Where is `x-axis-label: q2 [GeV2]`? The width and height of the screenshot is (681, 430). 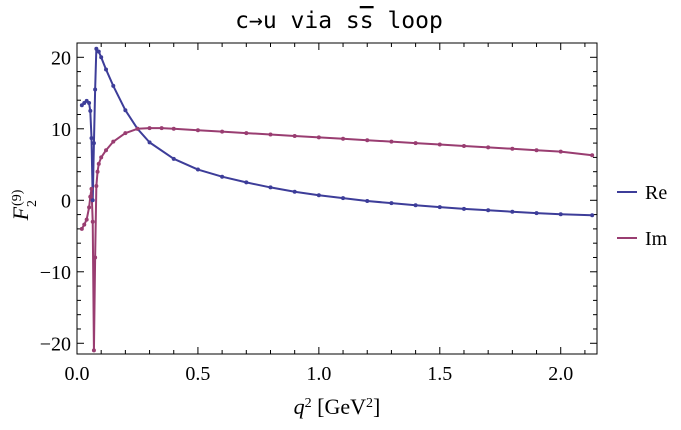
x-axis-label: q2 [GeV2] is located at coordinates (337, 406).